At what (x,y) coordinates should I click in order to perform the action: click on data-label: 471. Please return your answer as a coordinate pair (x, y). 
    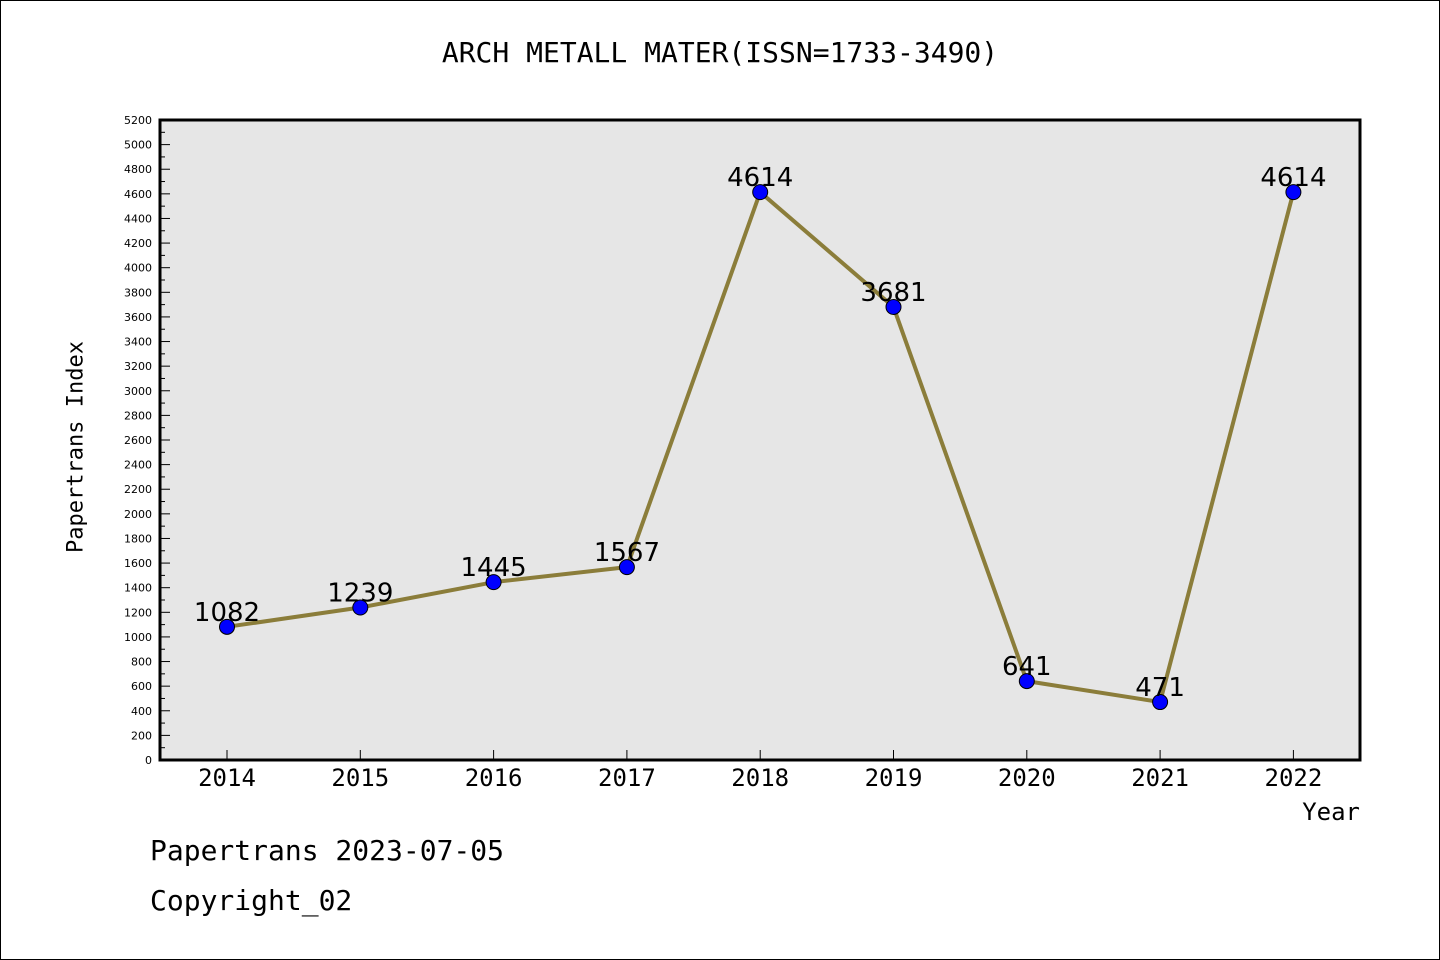
    Looking at the image, I should click on (1160, 688).